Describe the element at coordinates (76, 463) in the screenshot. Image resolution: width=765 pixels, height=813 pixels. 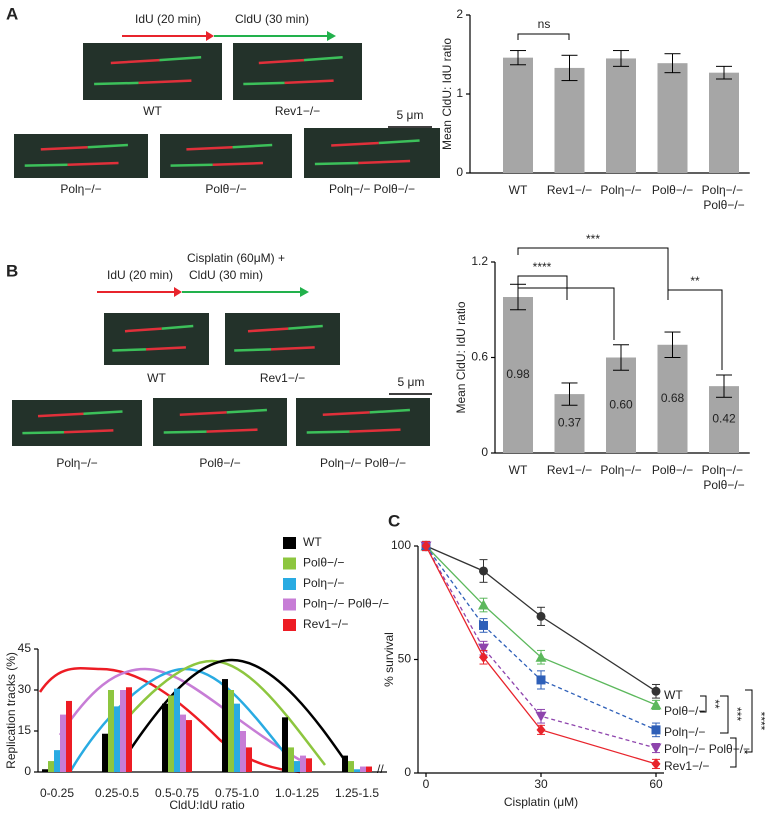
I see `image-caption: Polη−/−` at that location.